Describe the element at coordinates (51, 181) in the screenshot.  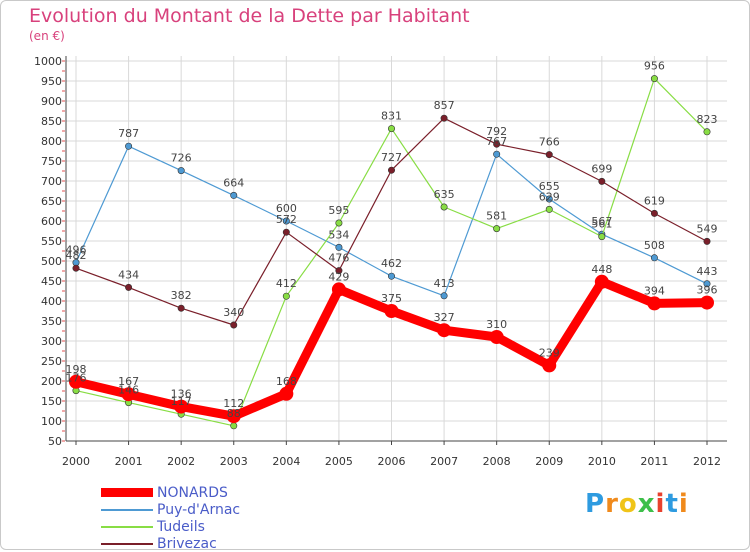
I see `y-tick-label: 700` at that location.